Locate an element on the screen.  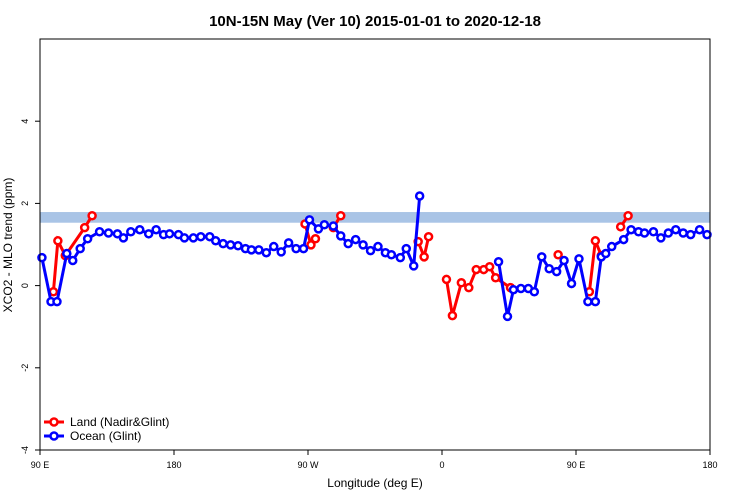
x-tick-label: 90 W is located at coordinates (308, 465).